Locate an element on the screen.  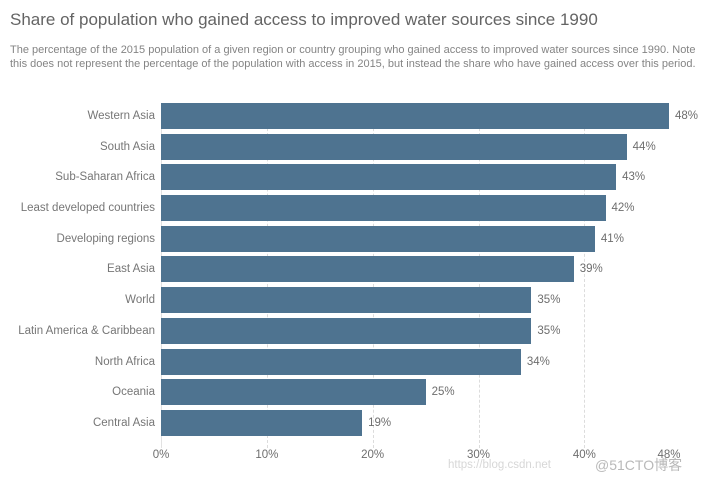
bar-track: 48% is located at coordinates (429, 116).